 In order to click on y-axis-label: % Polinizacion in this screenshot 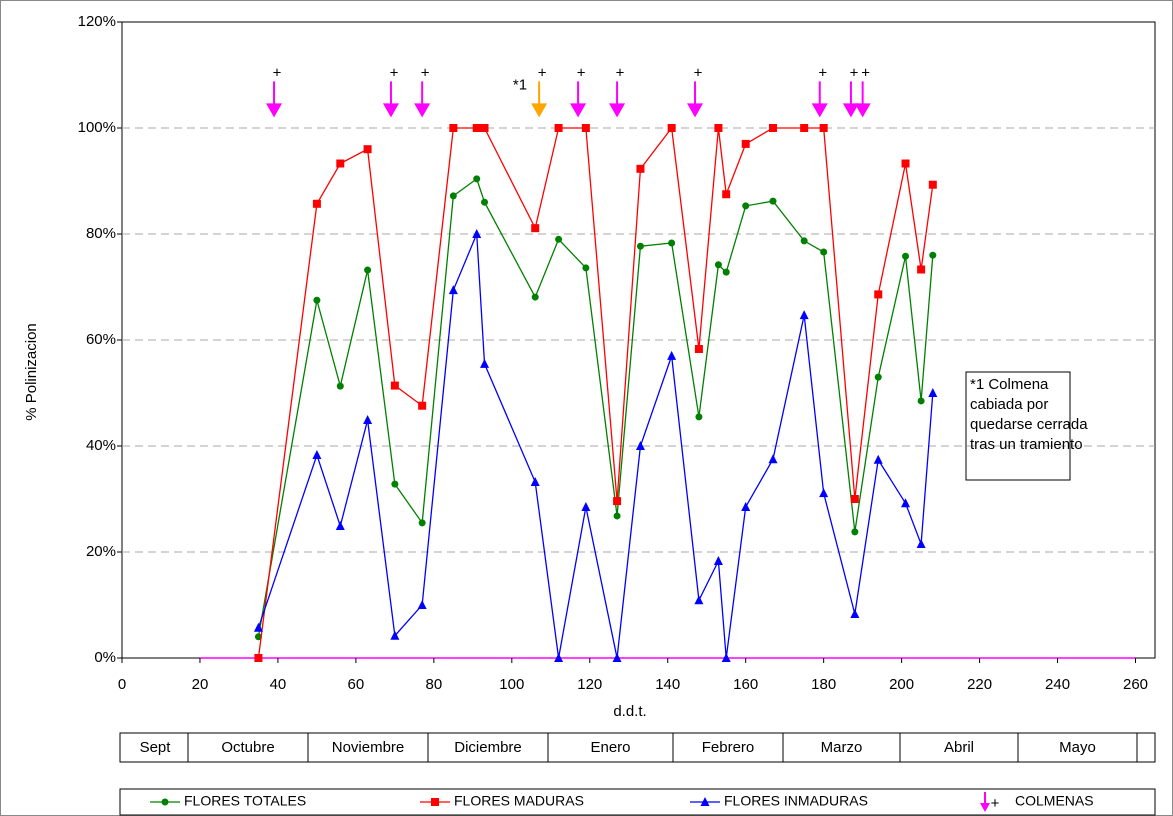, I will do `click(31, 372)`.